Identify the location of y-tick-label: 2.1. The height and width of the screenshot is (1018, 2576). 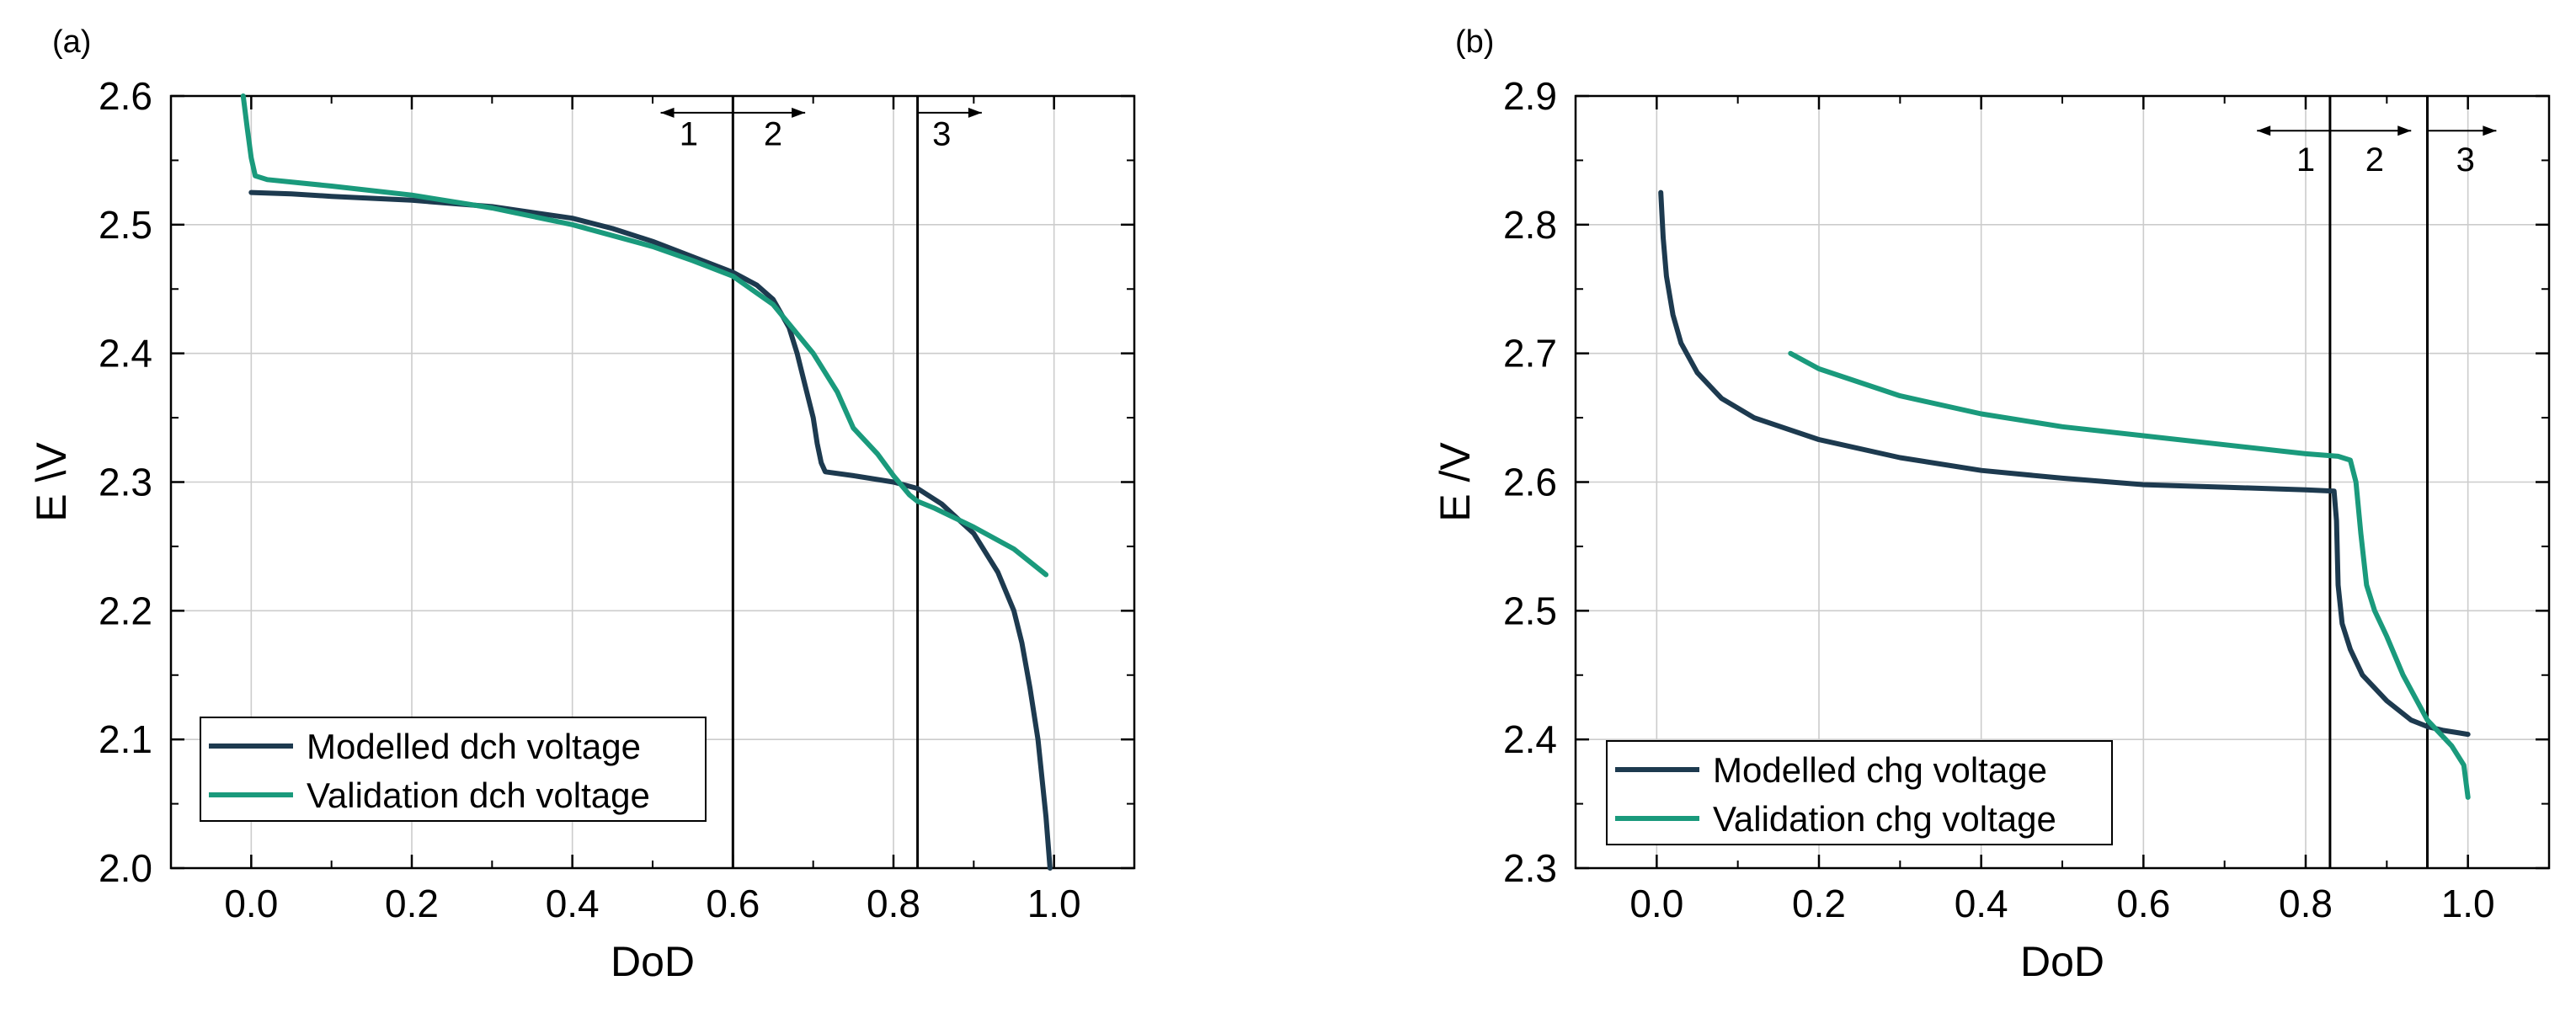
(125, 739).